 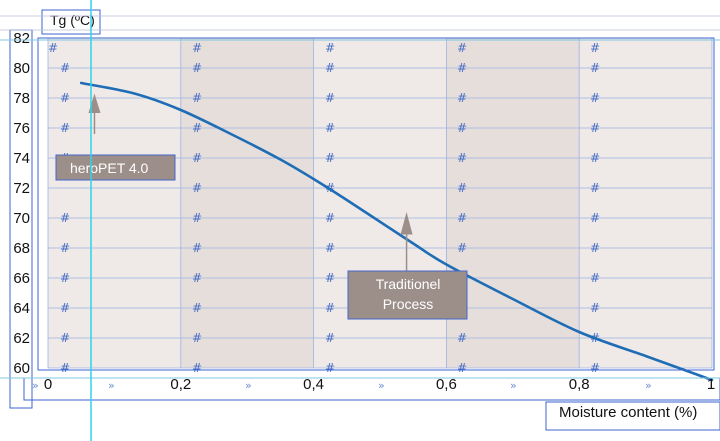 What do you see at coordinates (109, 168) in the screenshot?
I see `annotation-label: heroPET 4.0` at bounding box center [109, 168].